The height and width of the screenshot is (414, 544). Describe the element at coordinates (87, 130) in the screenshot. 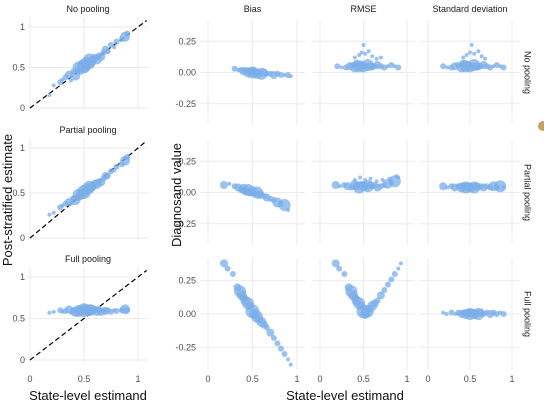

I see `panel-title: Partial pooling` at that location.